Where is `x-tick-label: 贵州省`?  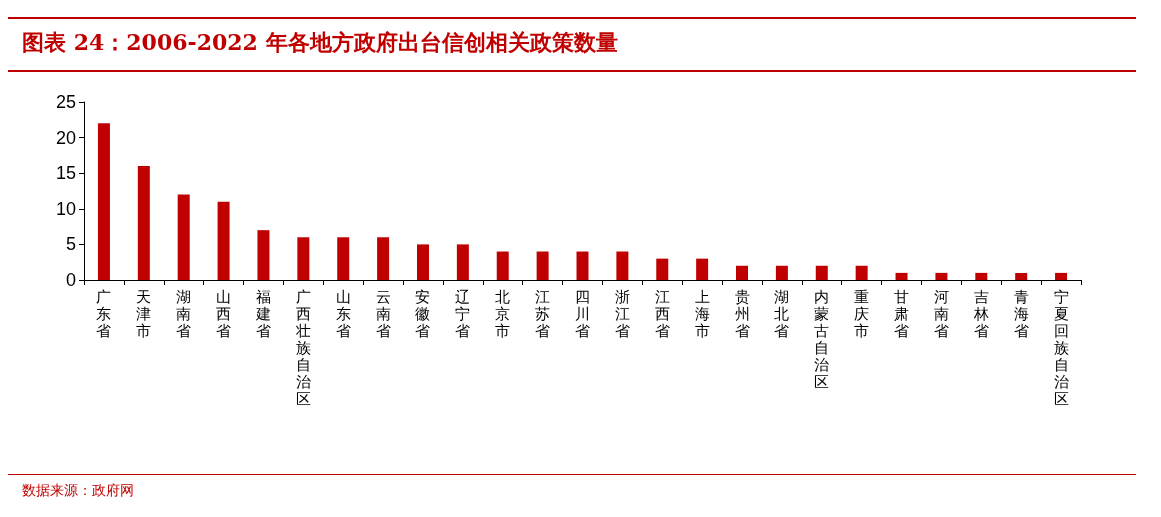
x-tick-label: 贵州省 is located at coordinates (742, 313).